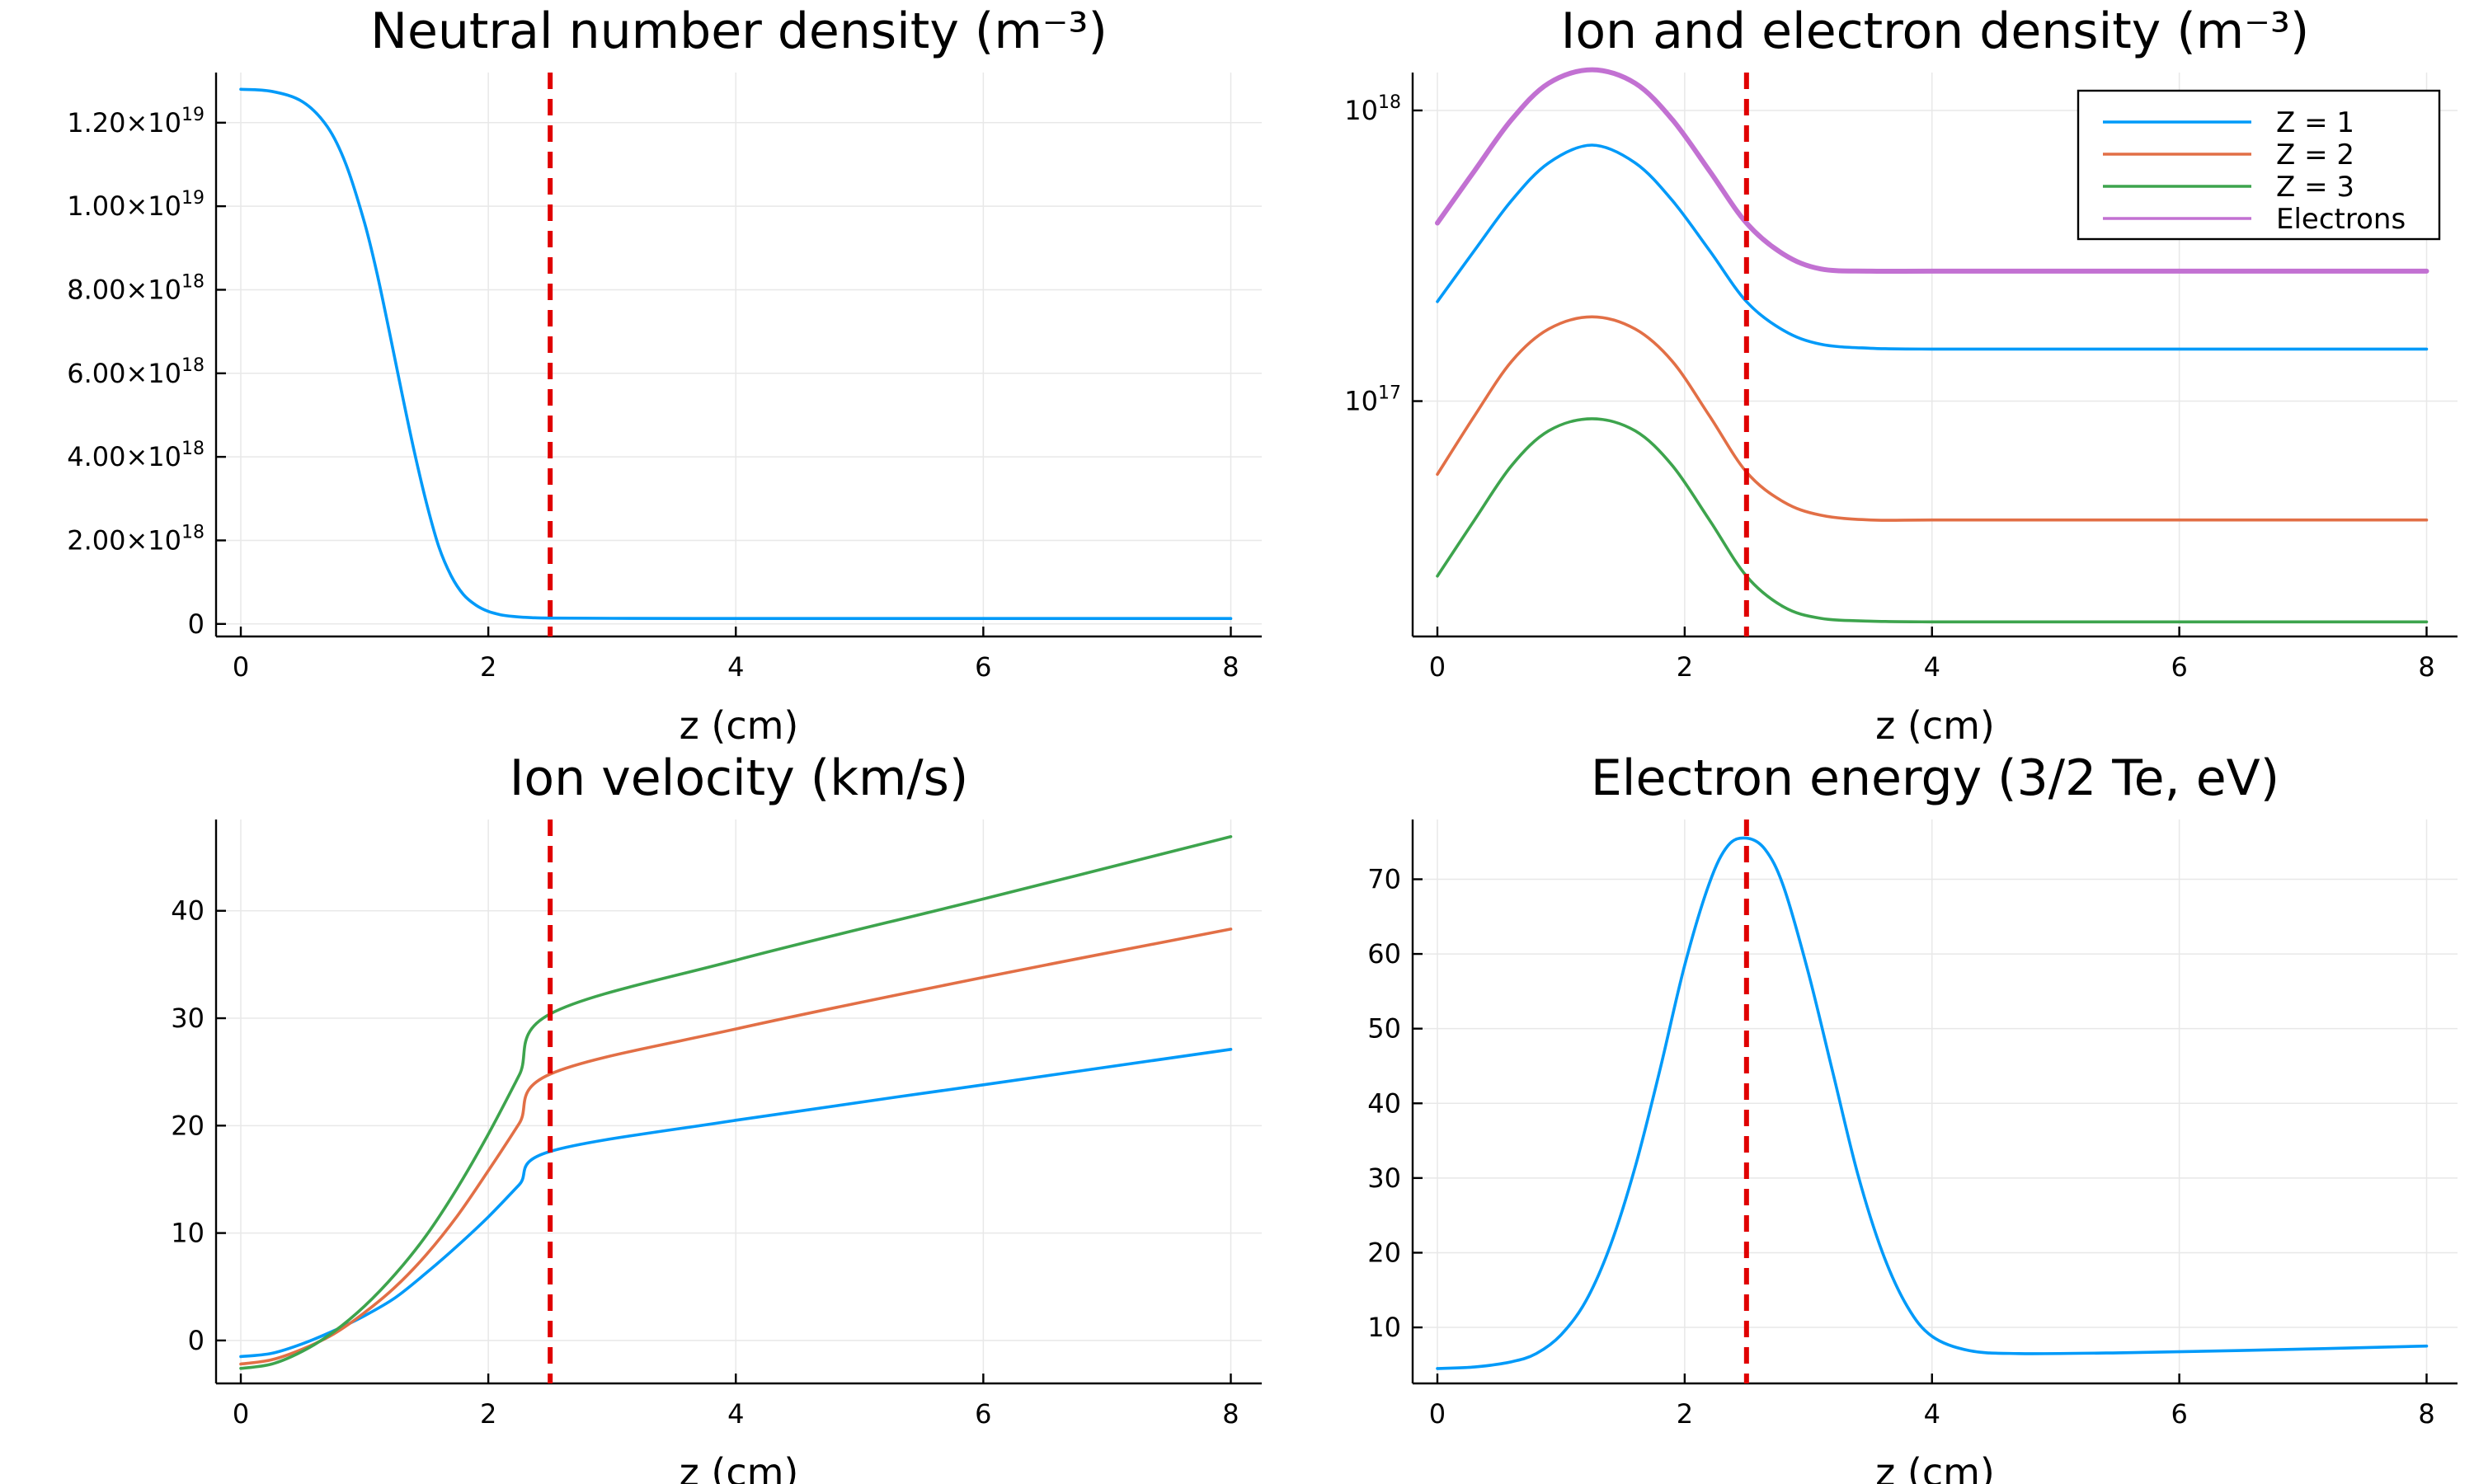 This screenshot has height=1484, width=2474. Describe the element at coordinates (124, 206) in the screenshot. I see `y-tick-mantissa: 1.00×10` at that location.